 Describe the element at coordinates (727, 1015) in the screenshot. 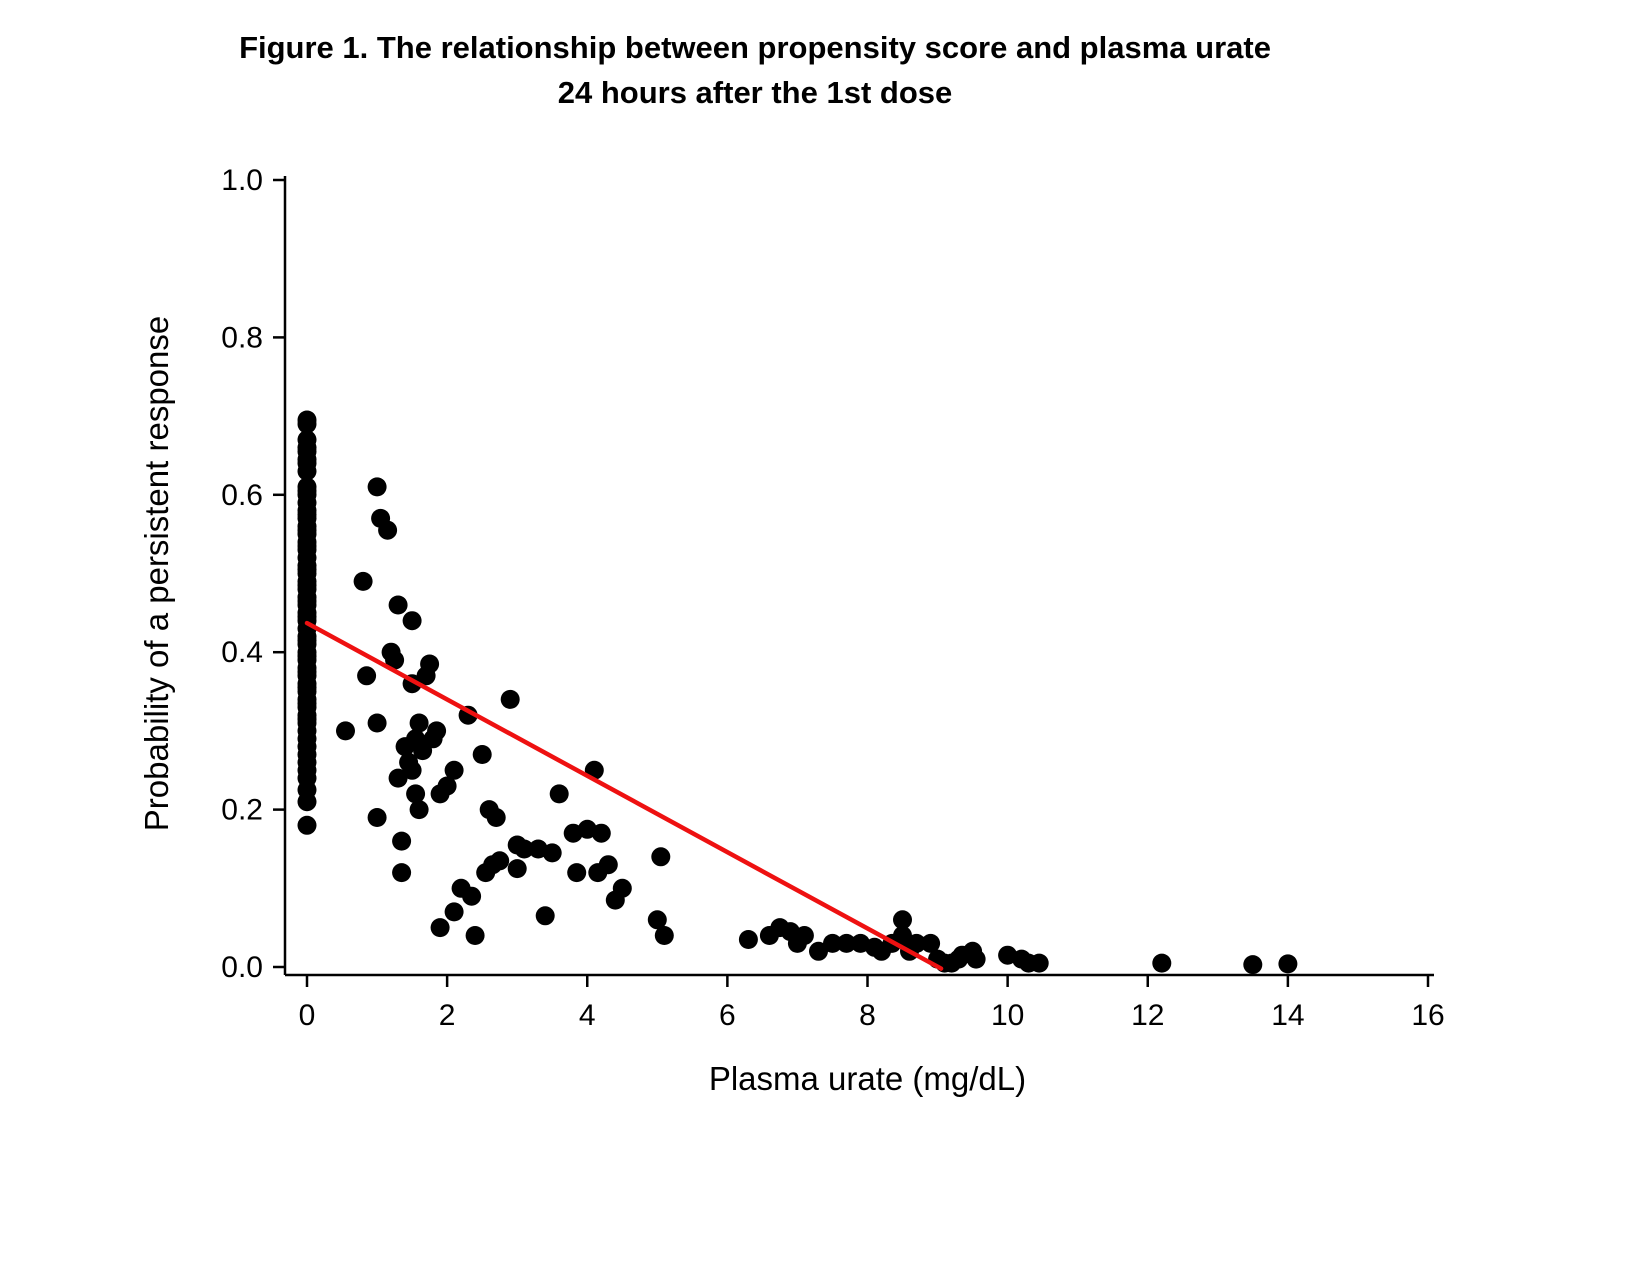

I see `x-tick-label: 6` at that location.